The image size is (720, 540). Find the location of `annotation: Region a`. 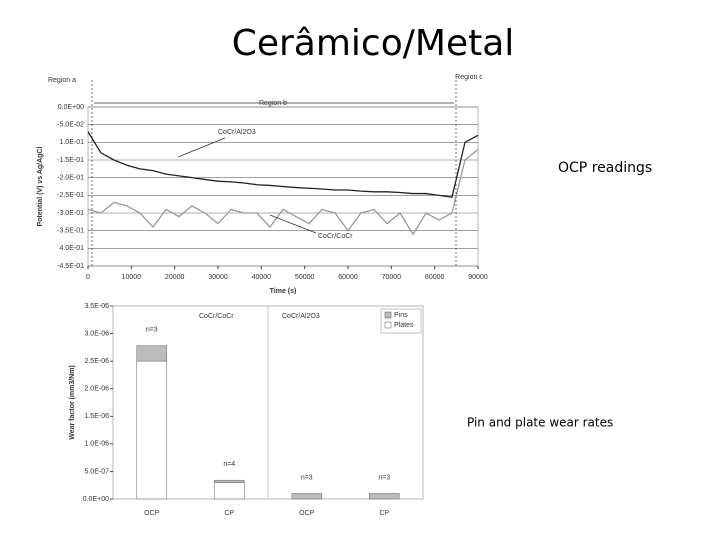

annotation: Region a is located at coordinates (62, 80).